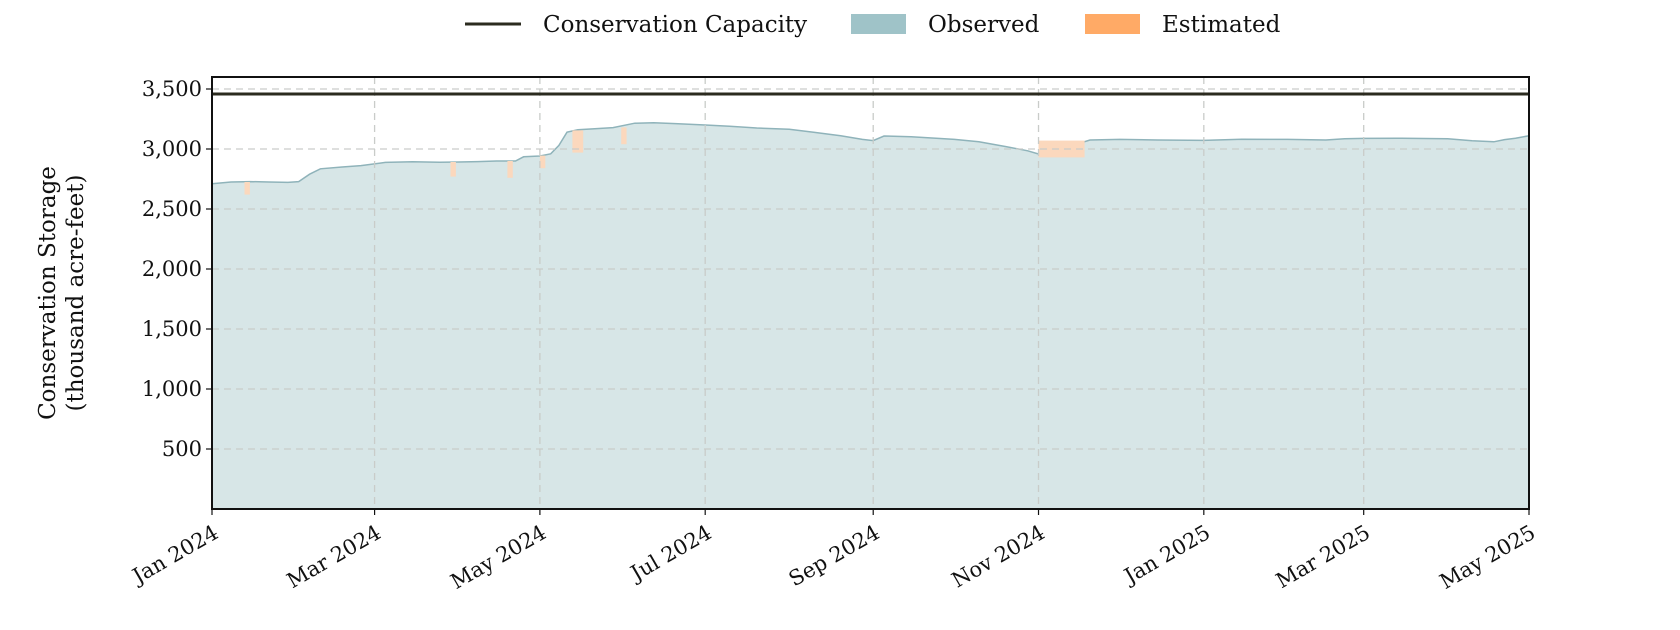 Image resolution: width=1680 pixels, height=630 pixels. I want to click on x-tick-label: Mar 2024, so click(334, 556).